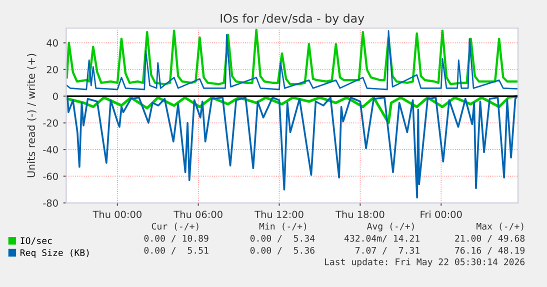 This screenshot has width=547, height=287. I want to click on text: 0.00 / 5.34, so click(282, 238).